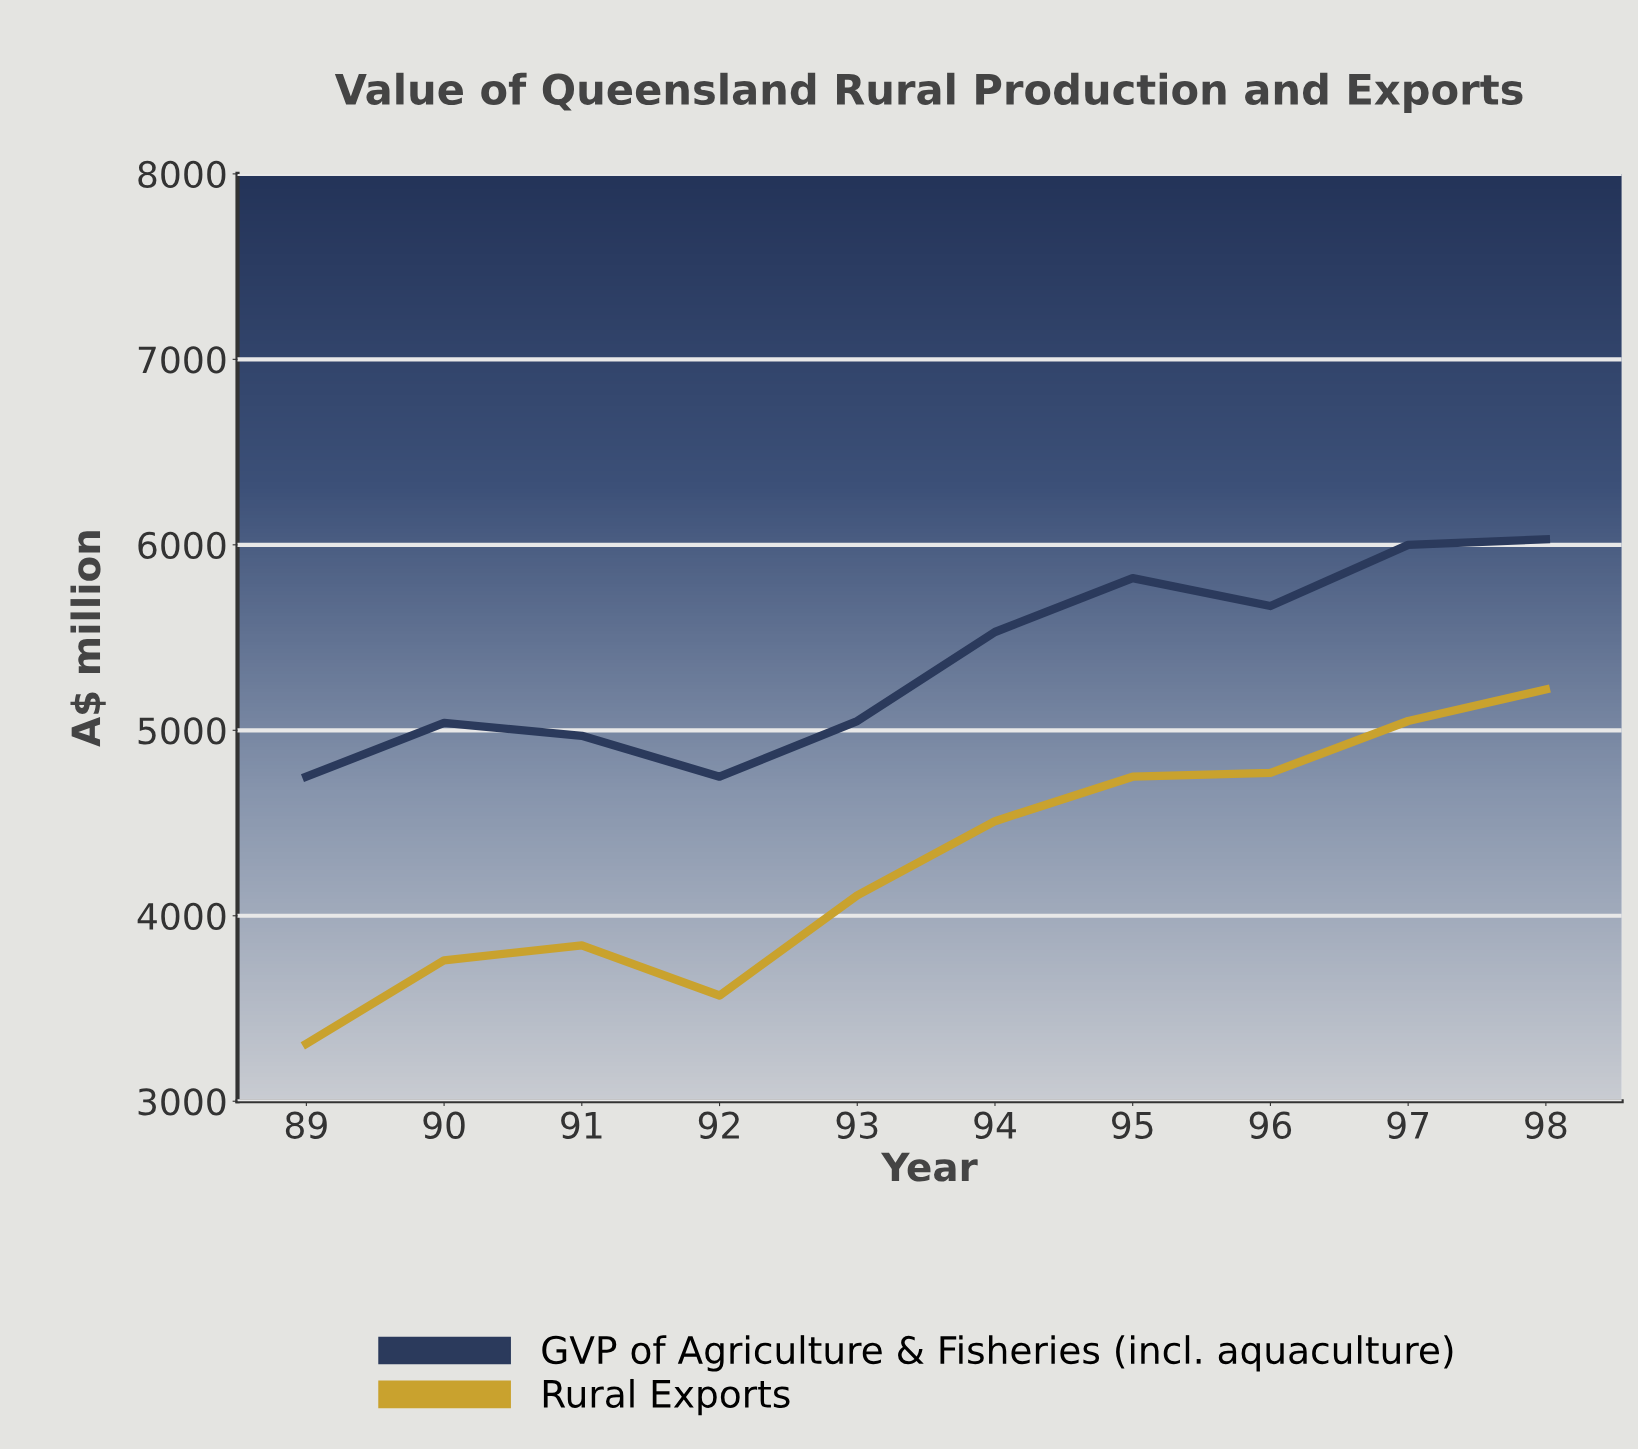  I want to click on x-tick-label: 91, so click(581, 1125).